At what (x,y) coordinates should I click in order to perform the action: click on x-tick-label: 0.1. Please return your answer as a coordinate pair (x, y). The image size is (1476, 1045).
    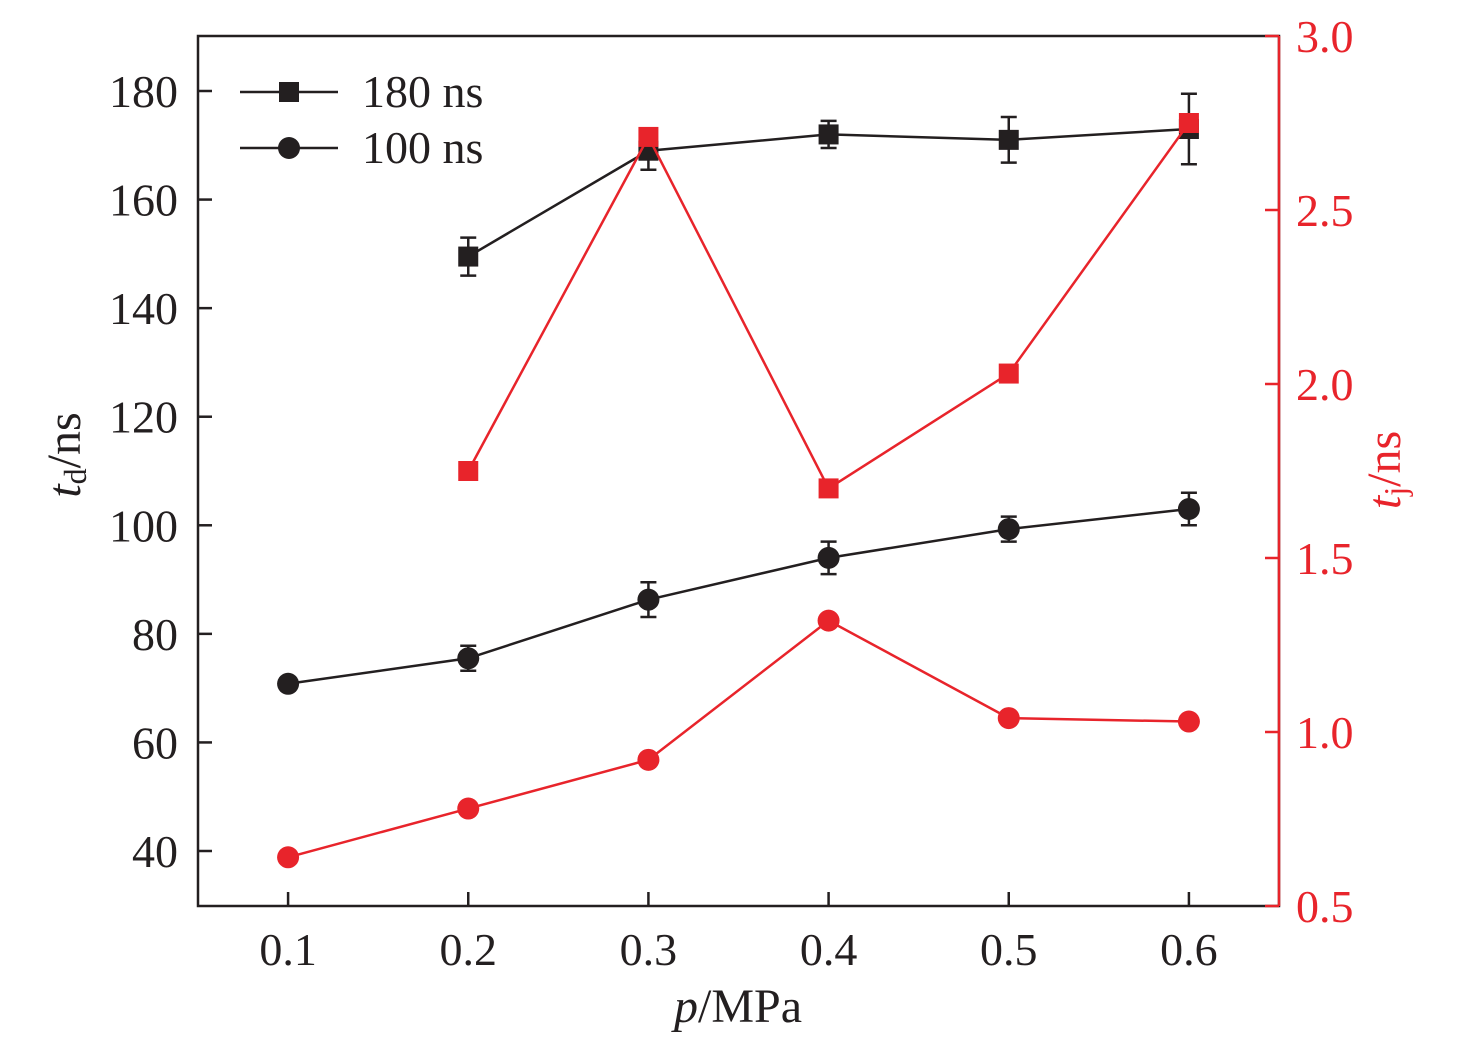
    Looking at the image, I should click on (288, 949).